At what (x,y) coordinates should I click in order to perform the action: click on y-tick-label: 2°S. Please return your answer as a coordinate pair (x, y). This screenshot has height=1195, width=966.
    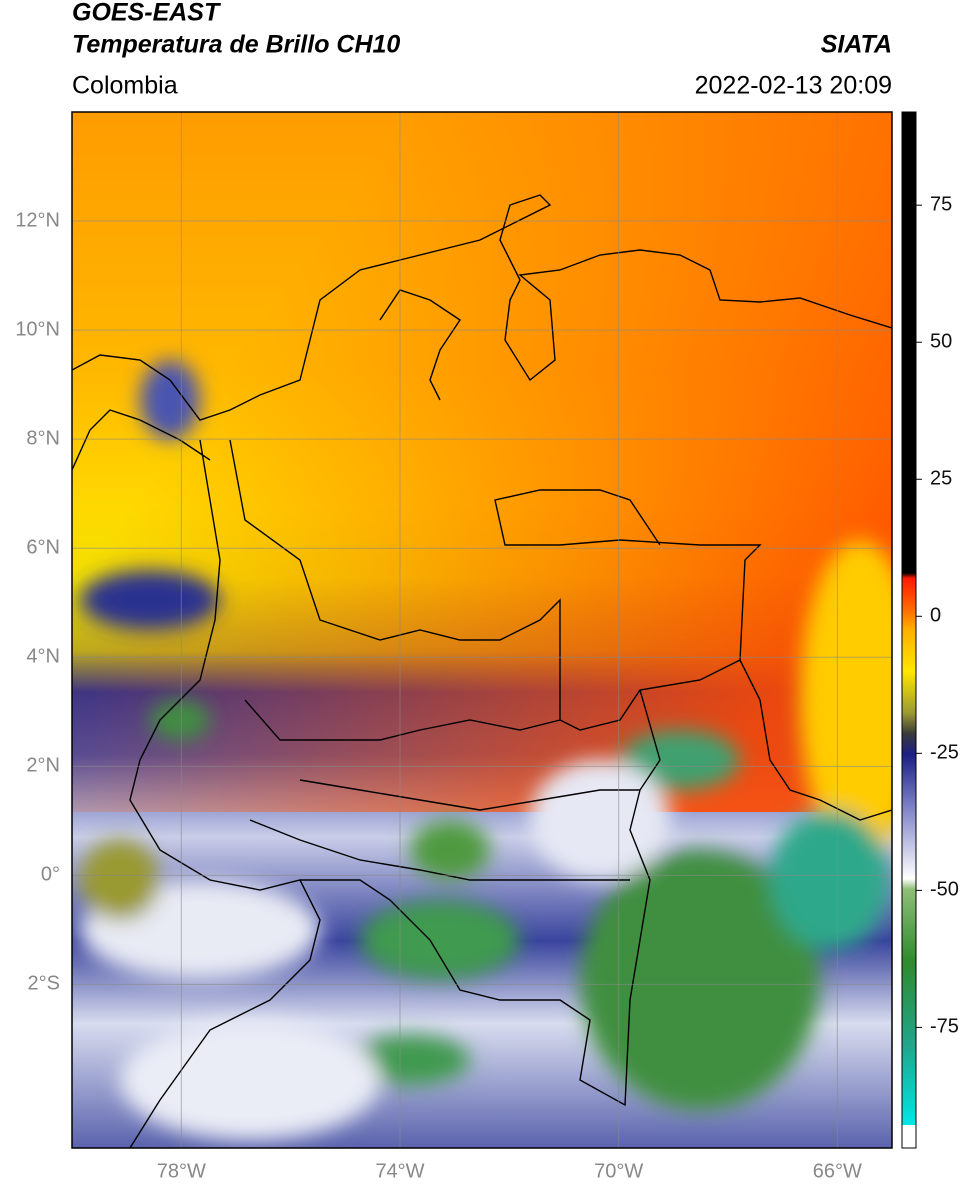
    Looking at the image, I should click on (44, 984).